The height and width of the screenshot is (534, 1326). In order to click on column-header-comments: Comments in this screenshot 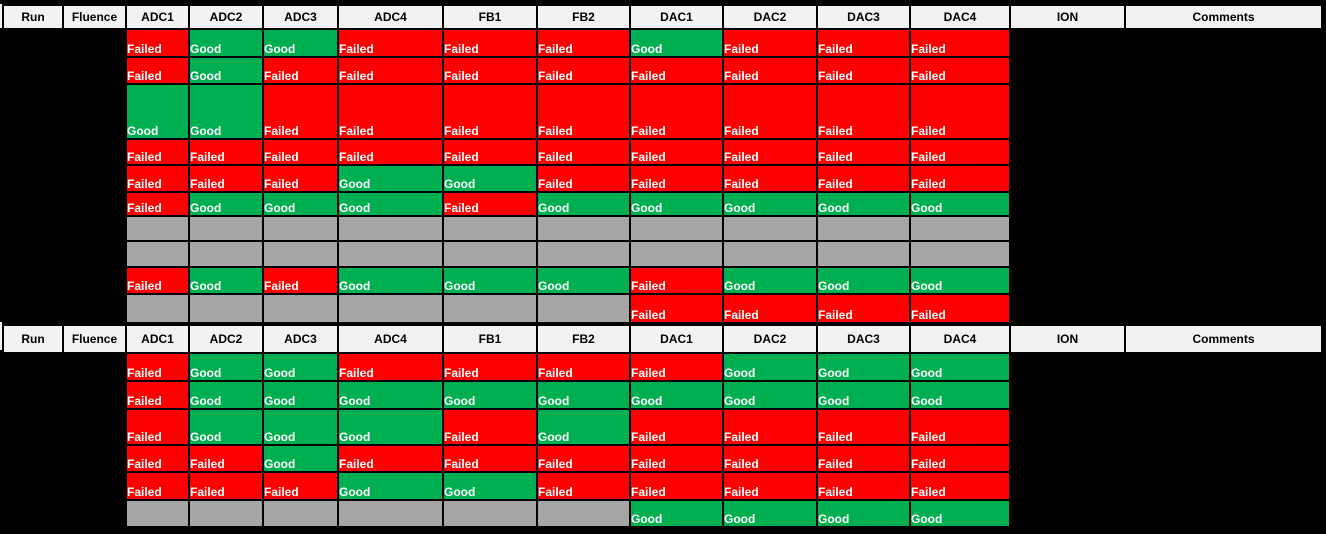, I will do `click(1223, 339)`.